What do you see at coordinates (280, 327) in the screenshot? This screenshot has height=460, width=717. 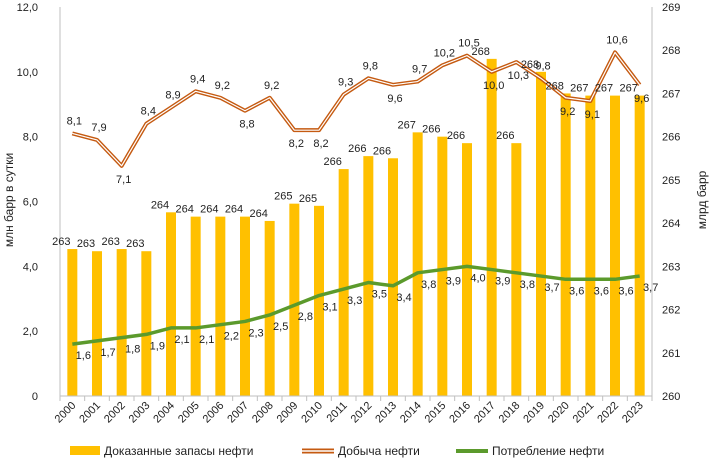 I see `consumption-data-label: 2,5` at bounding box center [280, 327].